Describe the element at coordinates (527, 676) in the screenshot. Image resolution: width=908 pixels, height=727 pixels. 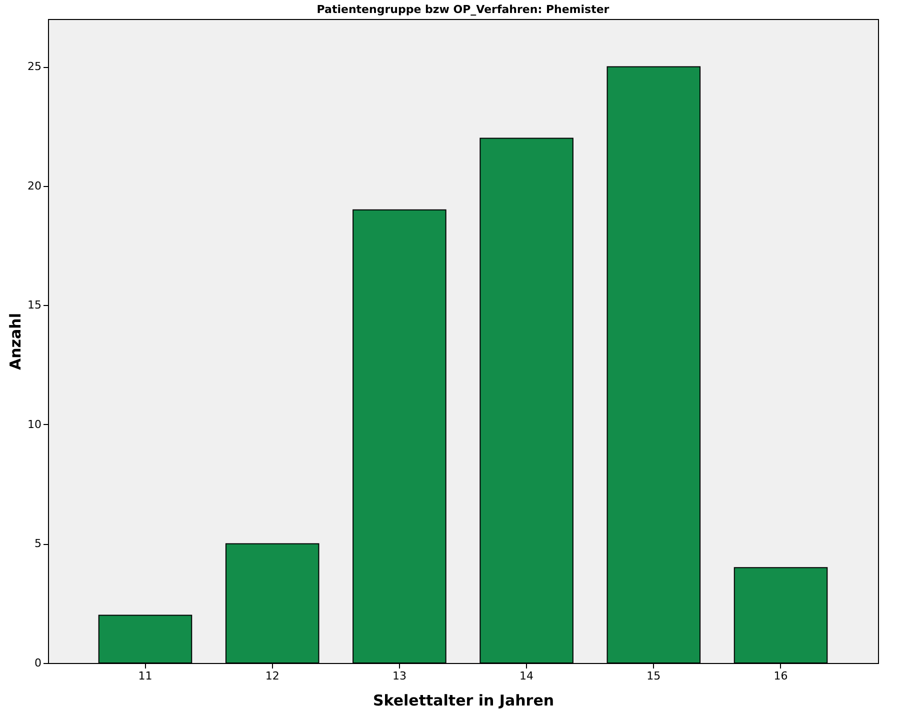
I see `x-tick-label: 14` at that location.